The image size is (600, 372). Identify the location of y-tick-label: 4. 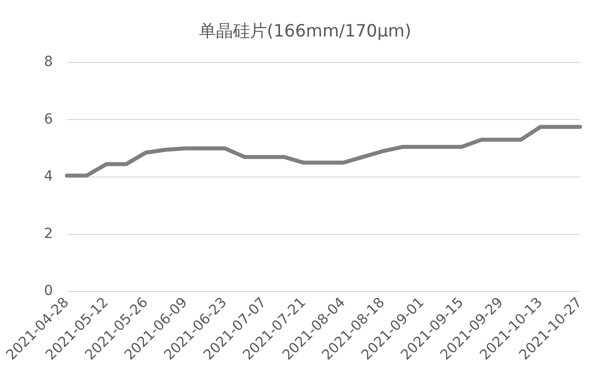
(48, 176).